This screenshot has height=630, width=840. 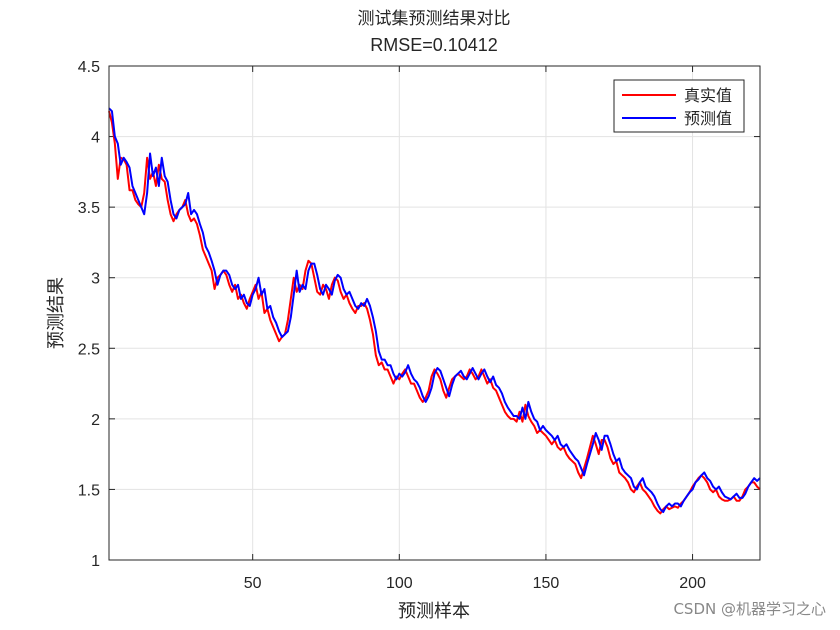 I want to click on y-tick-label: 4.5, so click(x=89, y=67).